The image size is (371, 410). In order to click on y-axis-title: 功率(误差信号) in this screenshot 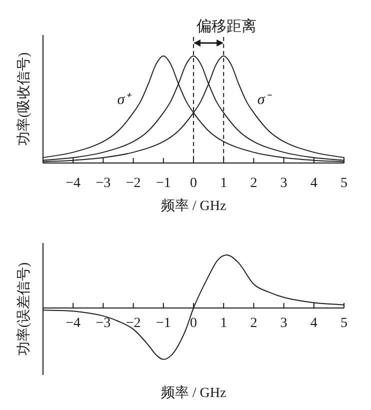, I will do `click(24, 309)`.